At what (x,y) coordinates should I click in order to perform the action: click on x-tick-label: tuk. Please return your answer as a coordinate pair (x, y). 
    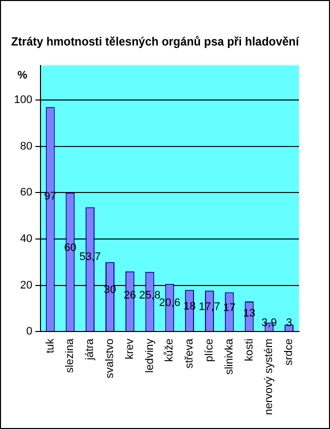
    Looking at the image, I should click on (50, 346).